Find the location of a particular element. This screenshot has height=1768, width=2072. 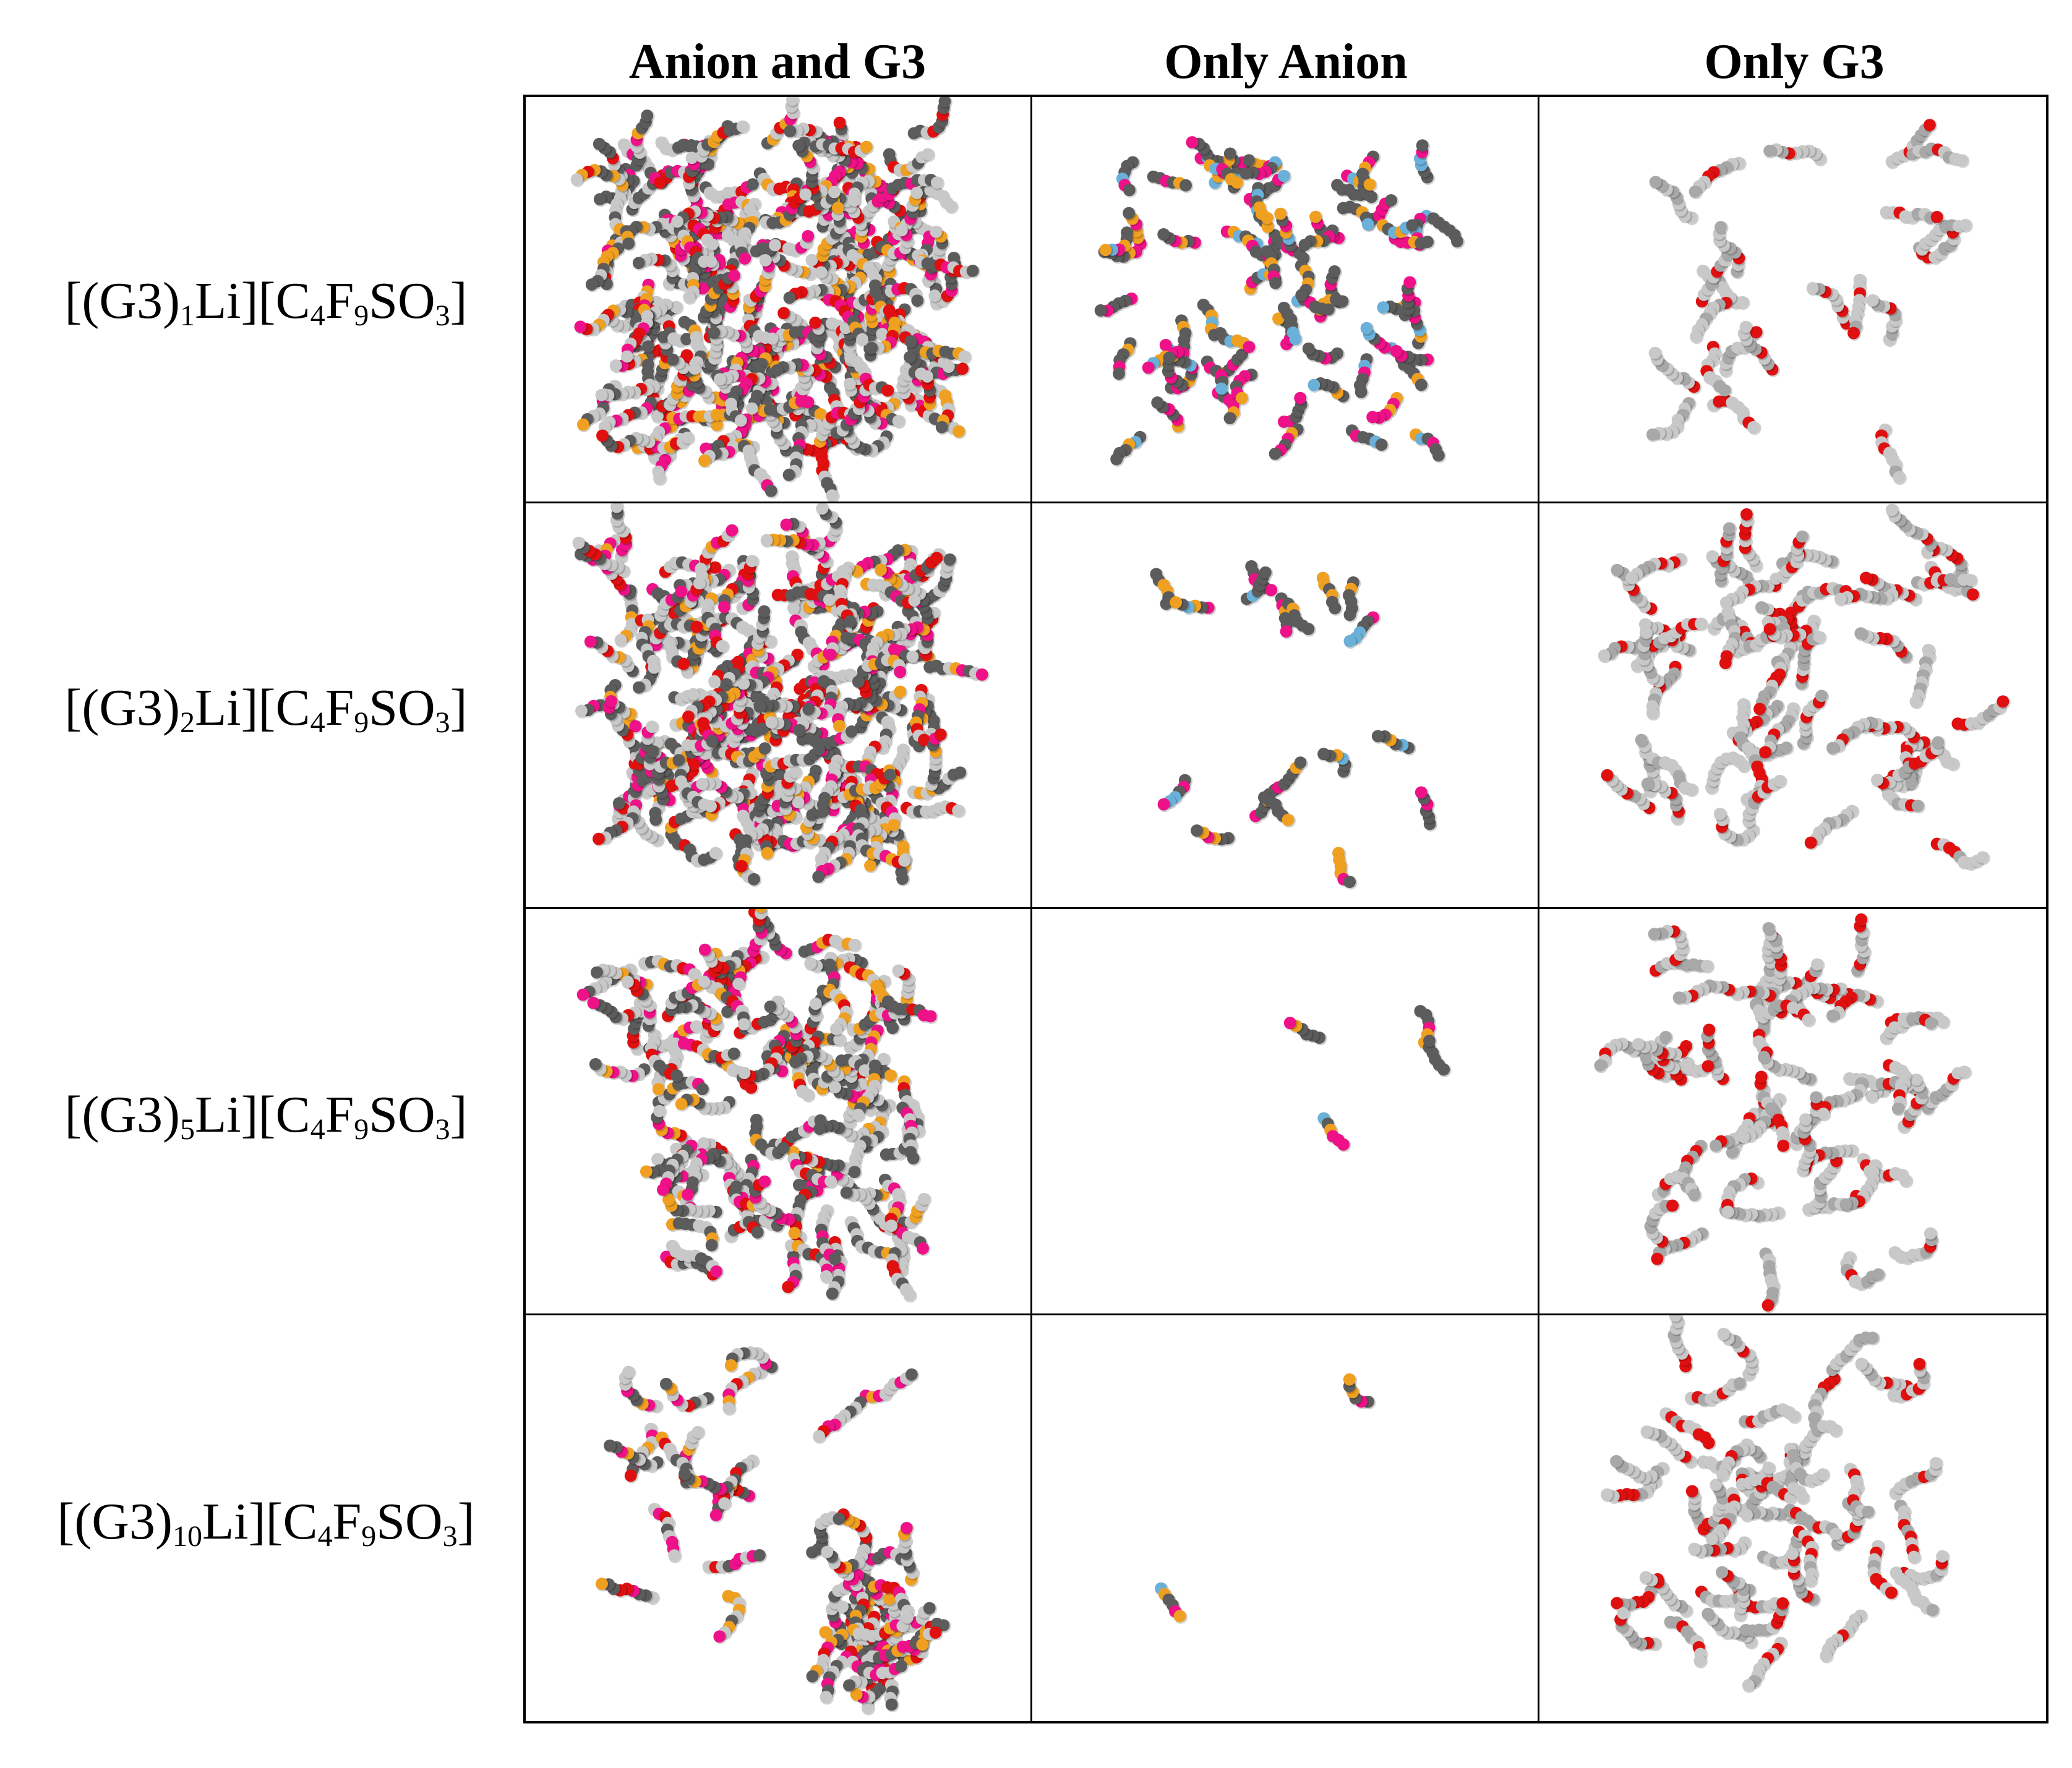

row-label-g3-5: [(G3)5Li][C4F9SO3] is located at coordinates (266, 1116).